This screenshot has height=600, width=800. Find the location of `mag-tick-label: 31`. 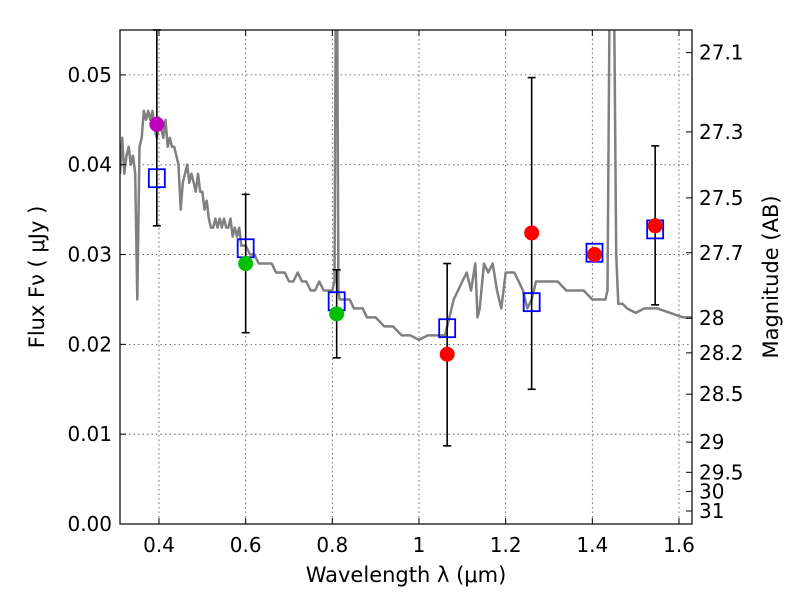

mag-tick-label: 31 is located at coordinates (711, 511).